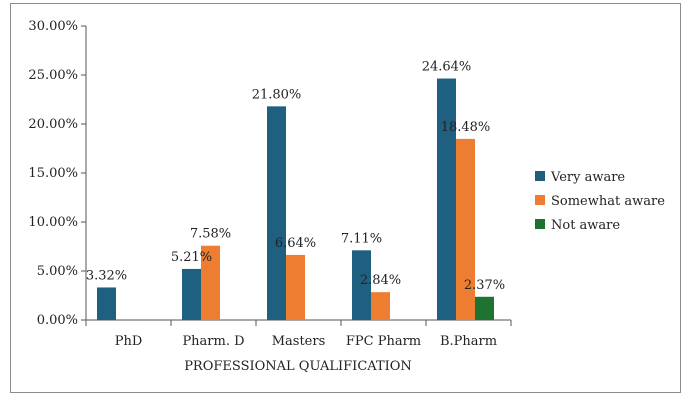 This screenshot has width=692, height=405. Describe the element at coordinates (106, 275) in the screenshot. I see `data-label: 3.32%` at that location.